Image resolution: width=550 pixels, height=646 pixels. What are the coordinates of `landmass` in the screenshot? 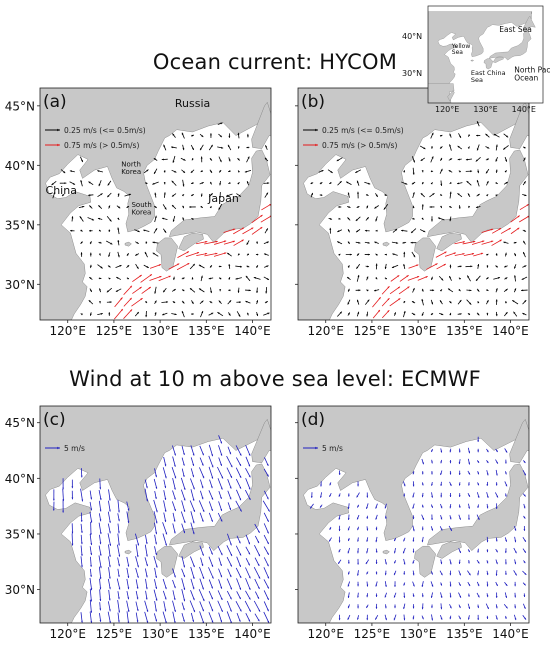 It's located at (191, 242).